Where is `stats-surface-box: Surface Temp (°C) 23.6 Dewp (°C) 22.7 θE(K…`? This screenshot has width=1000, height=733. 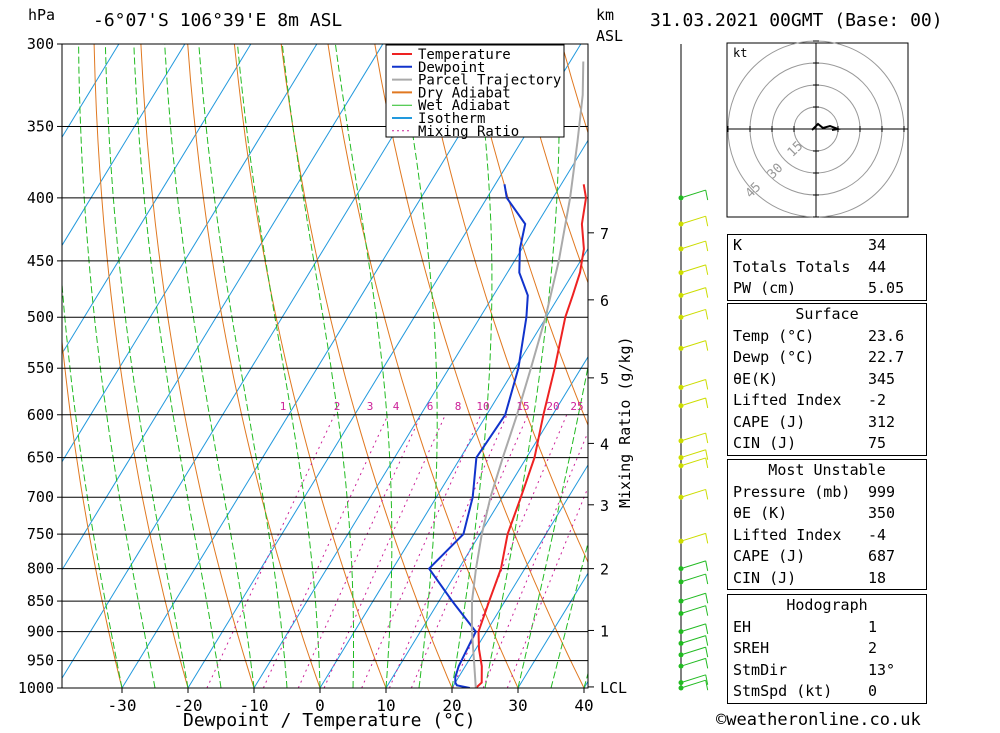
stats-surface-box: Surface Temp (°C) 23.6 Dewp (°C) 22.7 θE(K… is located at coordinates (827, 379).